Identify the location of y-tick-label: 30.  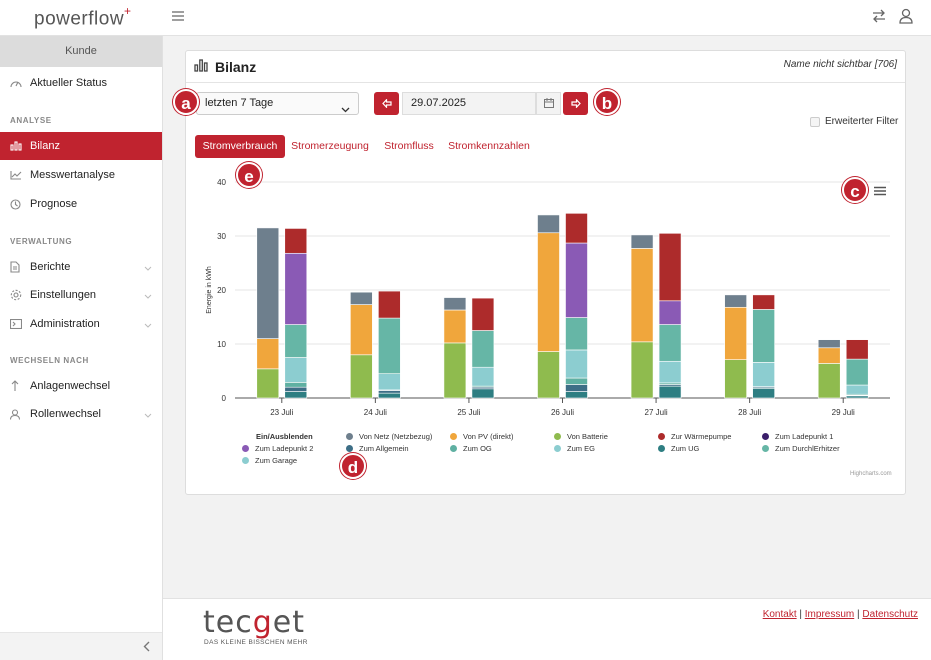
(221, 236).